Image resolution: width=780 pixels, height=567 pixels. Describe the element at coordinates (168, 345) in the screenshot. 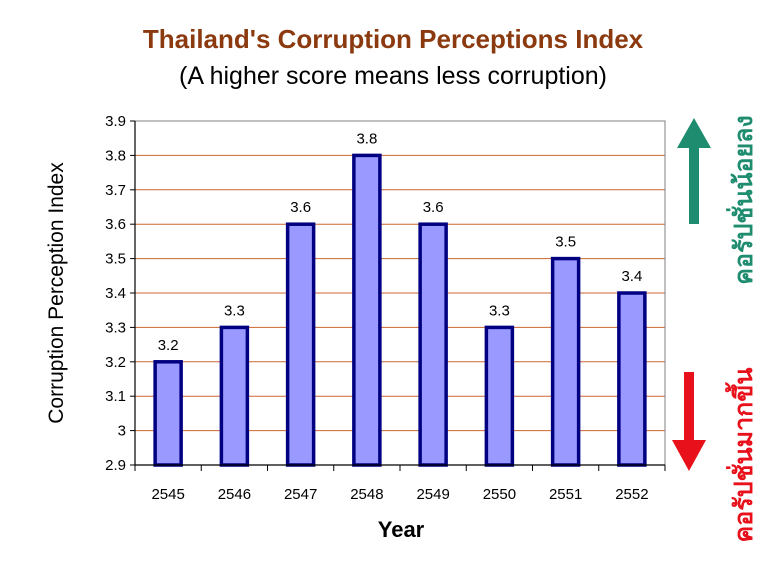

I see `data-label: 3.2` at that location.